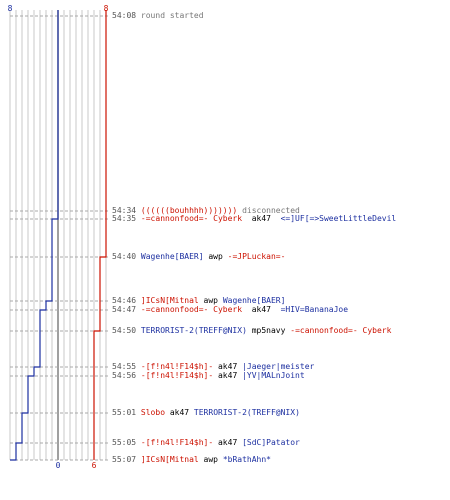 The width and height of the screenshot is (450, 500). What do you see at coordinates (191, 210) in the screenshot?
I see `log-entry-text: ((((((bouhhhh)))))))` at bounding box center [191, 210].